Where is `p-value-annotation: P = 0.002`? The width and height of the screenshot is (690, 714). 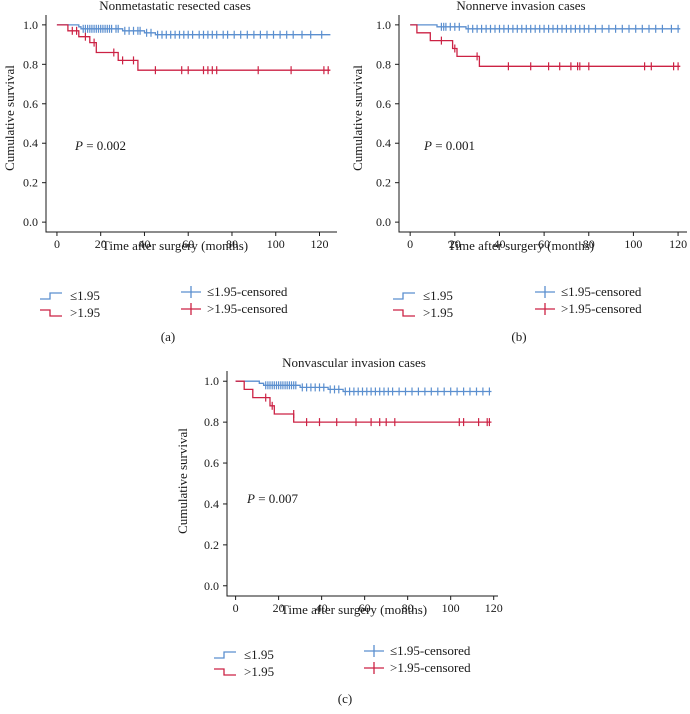
p-value-annotation: P = 0.002 is located at coordinates (100, 145).